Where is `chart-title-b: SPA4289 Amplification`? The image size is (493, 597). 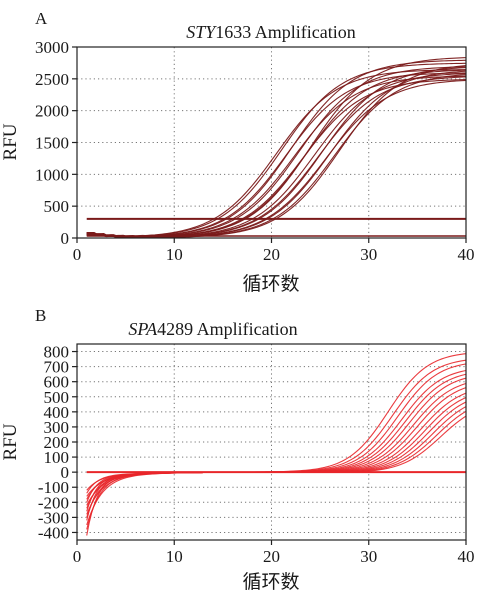
chart-title-b: SPA4289 Amplification is located at coordinates (212, 329).